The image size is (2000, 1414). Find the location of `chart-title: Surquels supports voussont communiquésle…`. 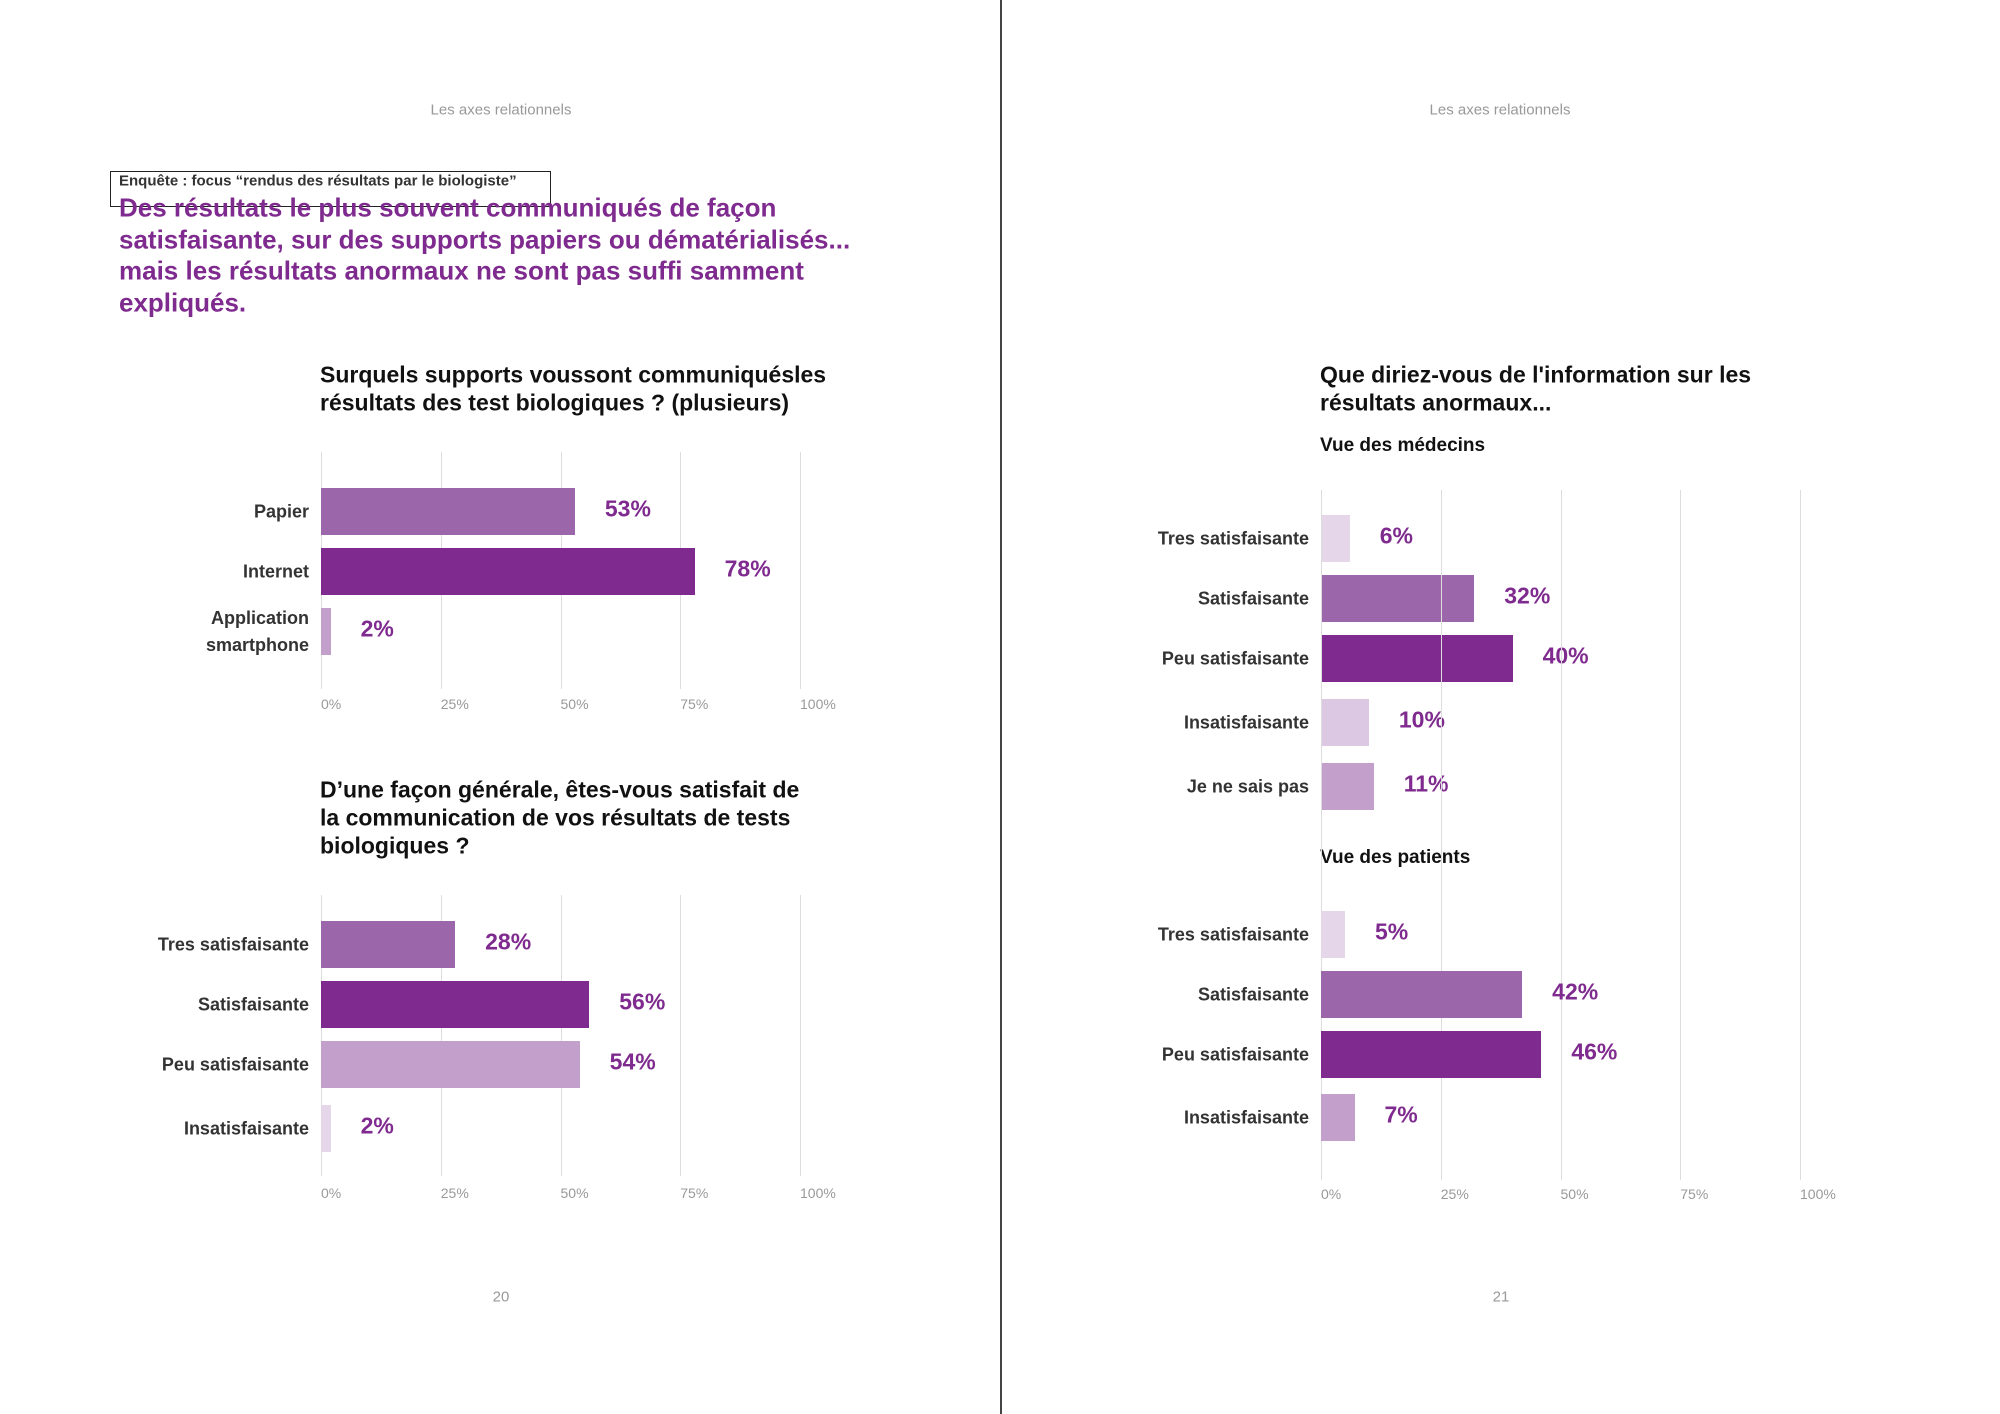

chart-title: Surquels supports voussont communiquésle… is located at coordinates (573, 374).